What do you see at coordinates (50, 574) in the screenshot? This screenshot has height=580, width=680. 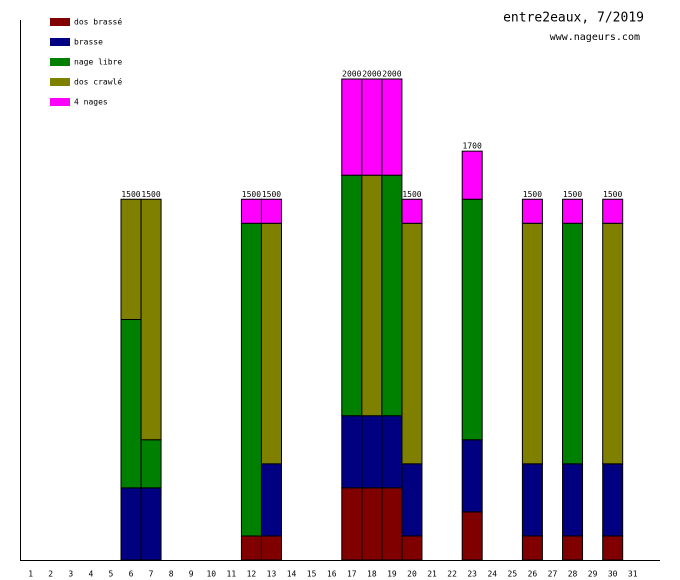 I see `x-tick-label: 2` at bounding box center [50, 574].